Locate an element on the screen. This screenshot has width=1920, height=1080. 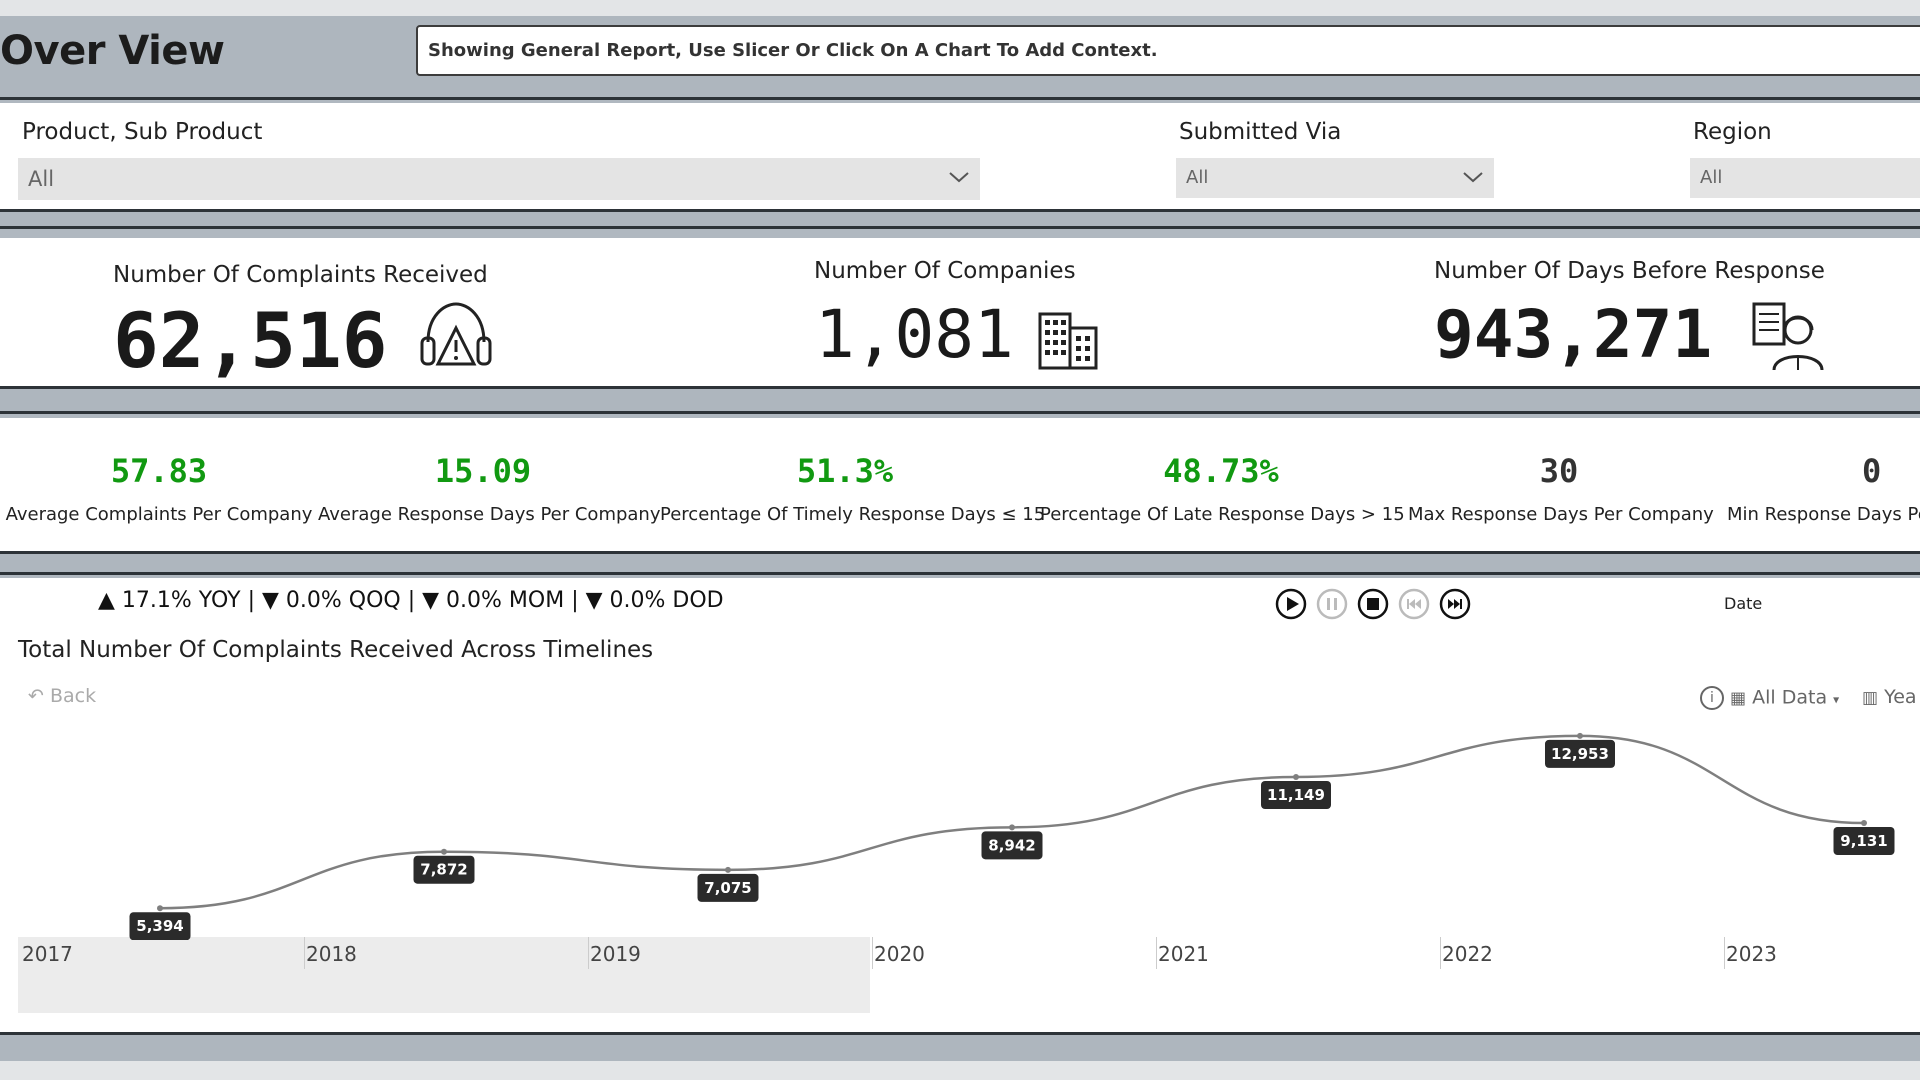
back-label: Back is located at coordinates (73, 696).